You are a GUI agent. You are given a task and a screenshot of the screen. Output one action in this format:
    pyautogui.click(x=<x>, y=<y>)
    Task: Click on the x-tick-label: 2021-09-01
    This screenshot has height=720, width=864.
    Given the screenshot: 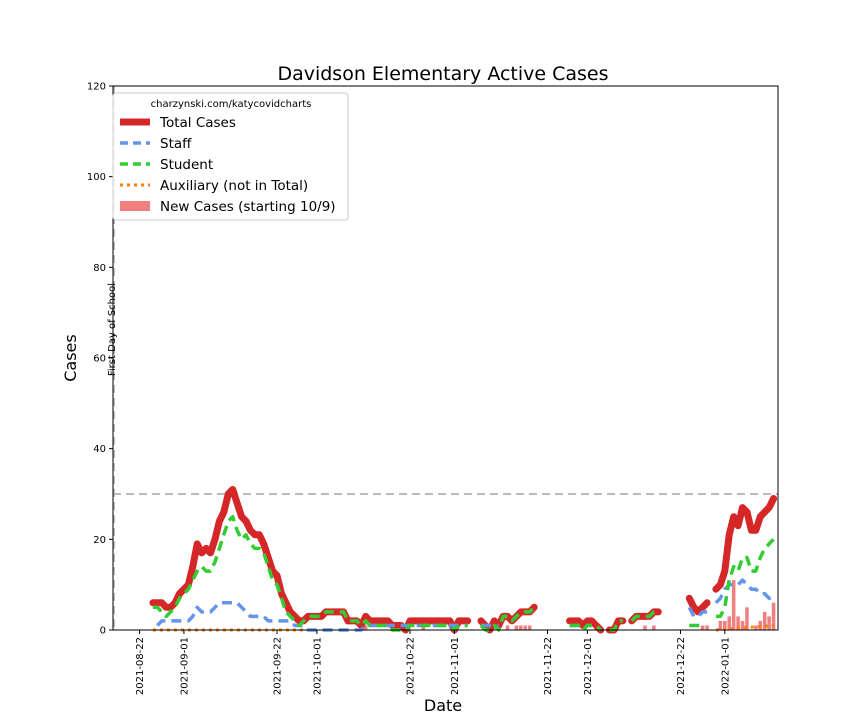 What is the action you would take?
    pyautogui.click(x=184, y=666)
    